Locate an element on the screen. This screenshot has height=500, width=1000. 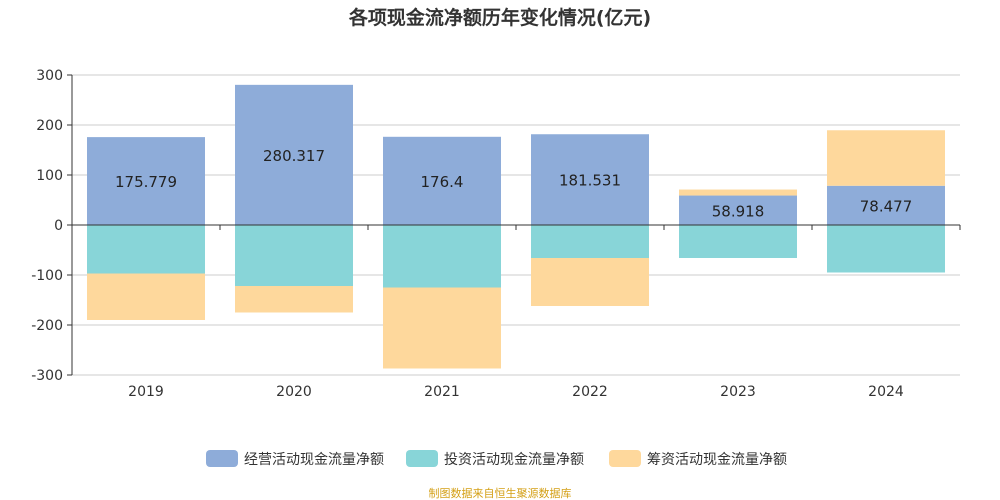
x-tick-label: 2022 is located at coordinates (590, 392).